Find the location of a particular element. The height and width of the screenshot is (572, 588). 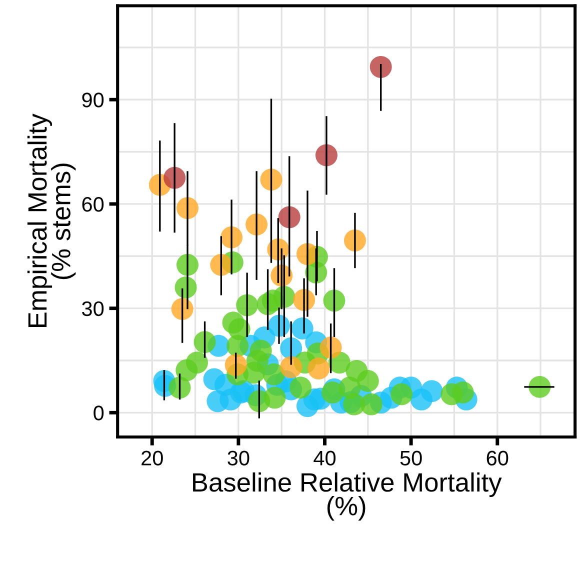

x-axis-title: Baseline Relative Mortality (%) is located at coordinates (347, 496).